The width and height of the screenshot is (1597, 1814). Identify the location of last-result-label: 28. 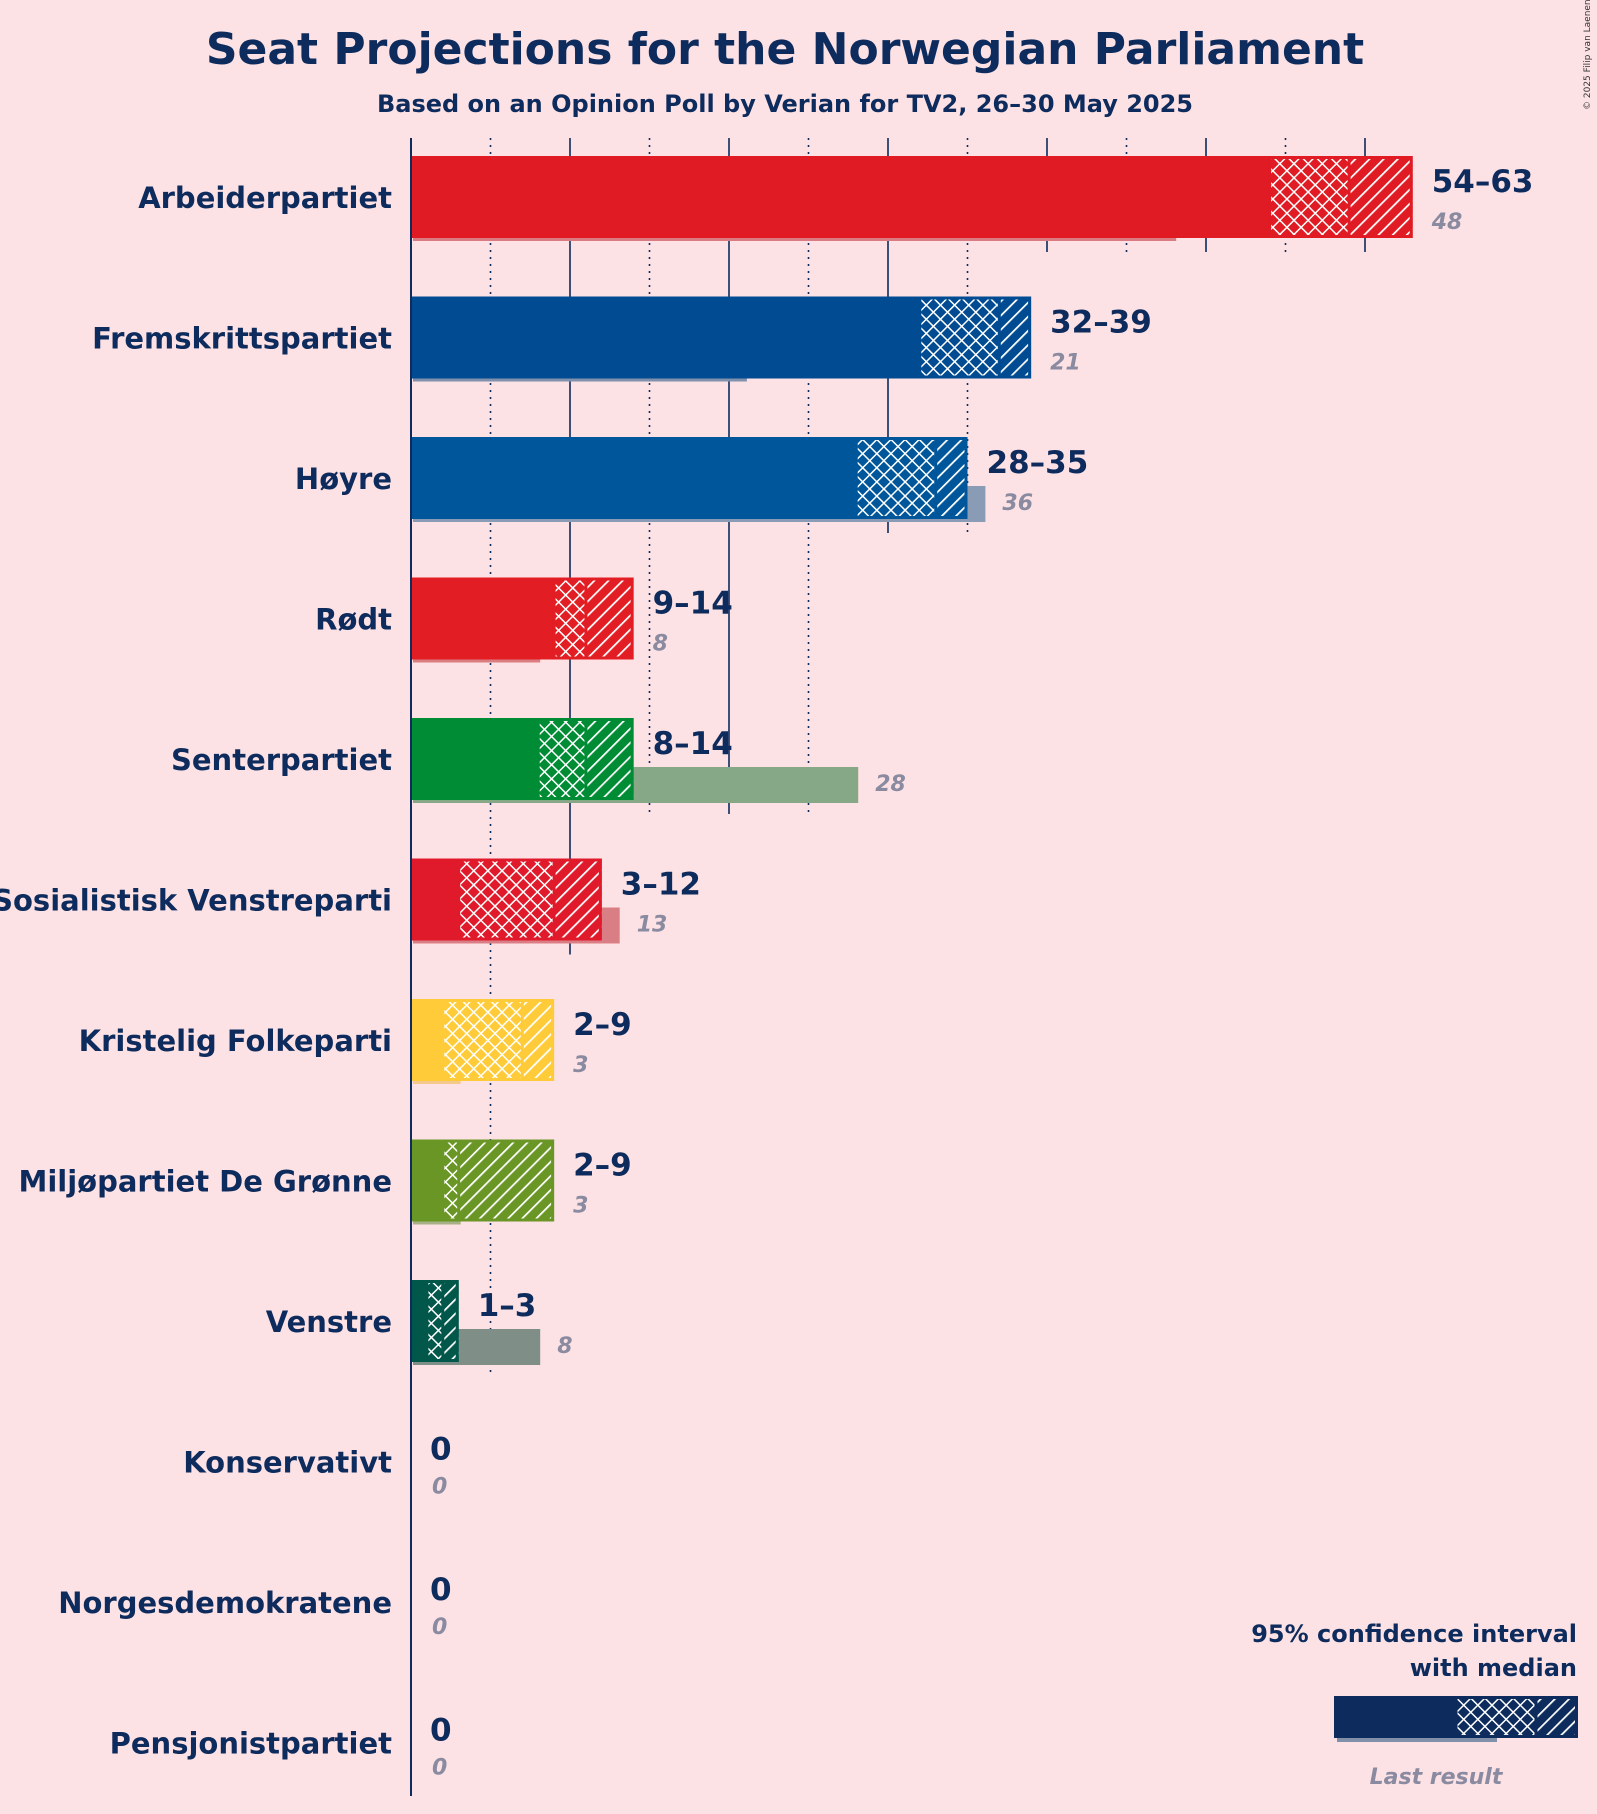
(890, 784).